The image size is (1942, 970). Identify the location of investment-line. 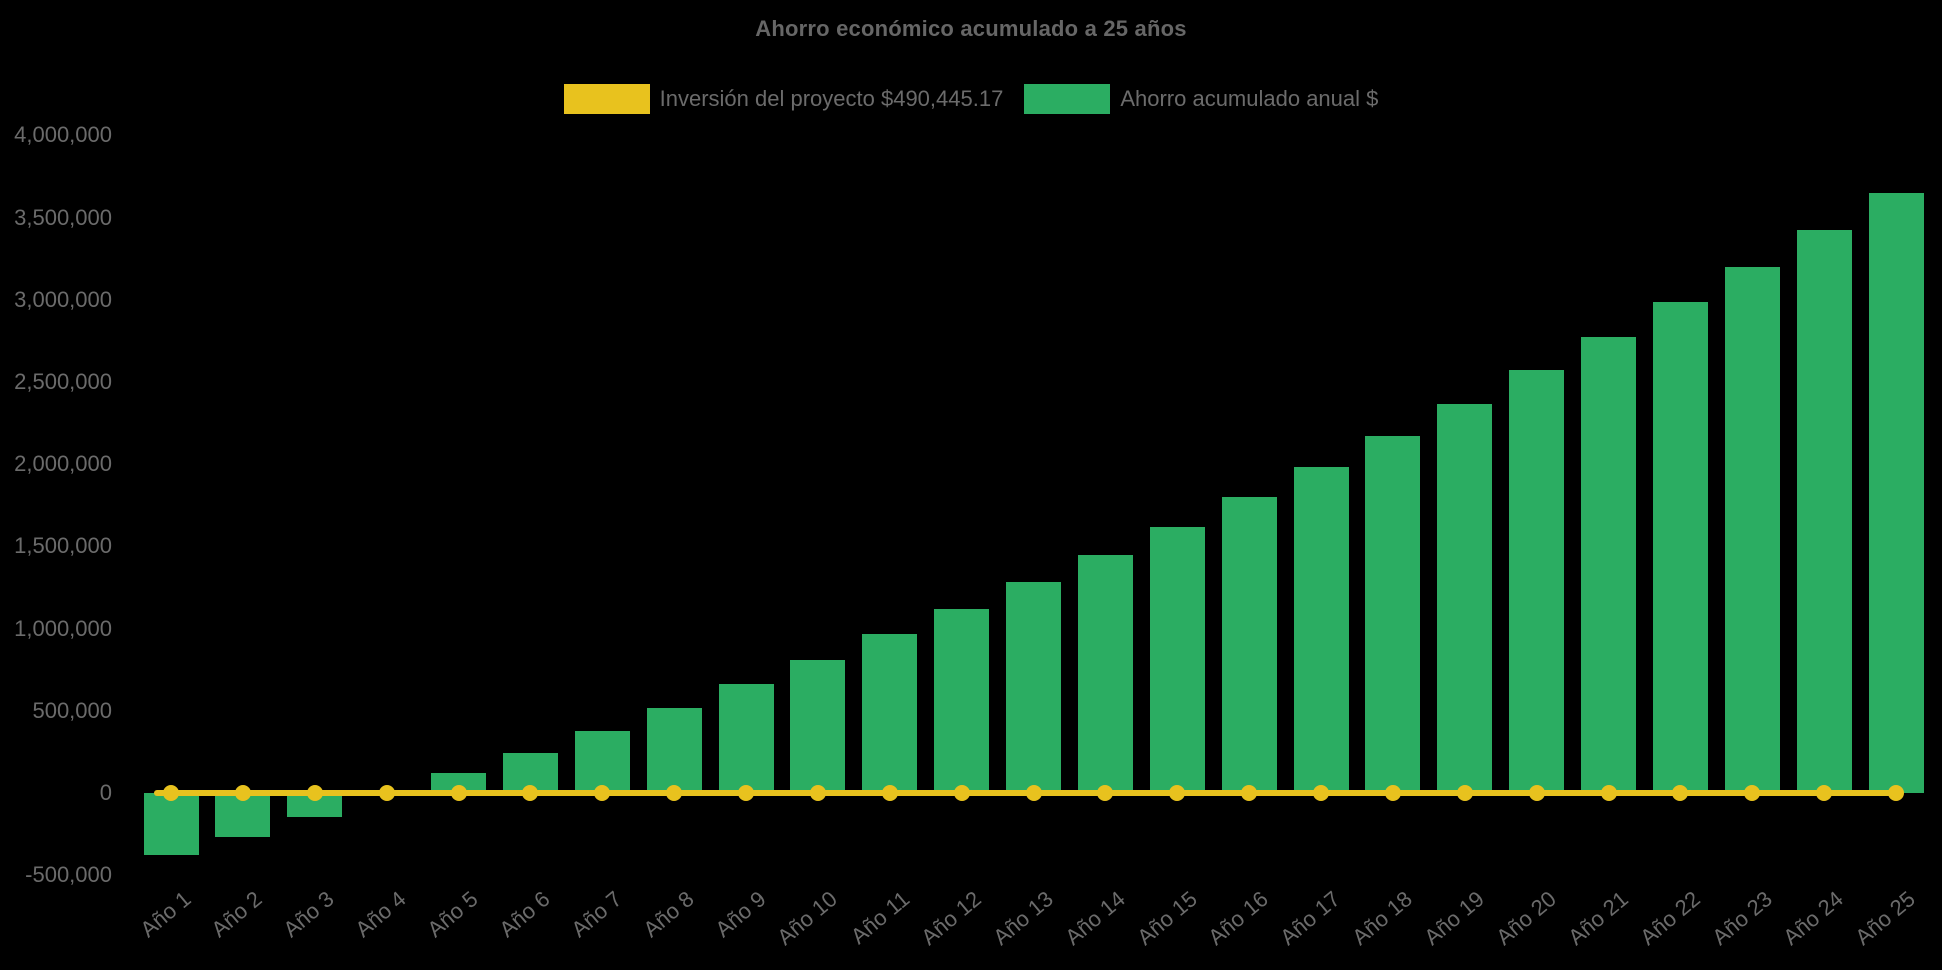
(1025, 793).